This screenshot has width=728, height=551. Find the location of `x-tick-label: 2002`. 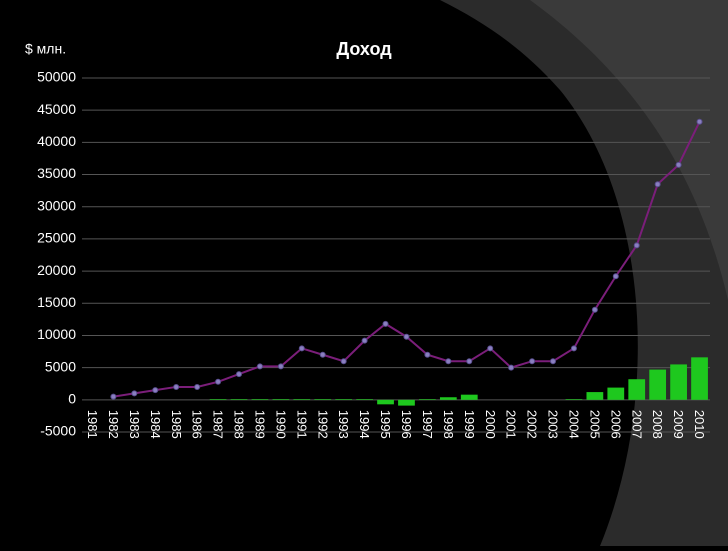

x-tick-label: 2002 is located at coordinates (532, 424).